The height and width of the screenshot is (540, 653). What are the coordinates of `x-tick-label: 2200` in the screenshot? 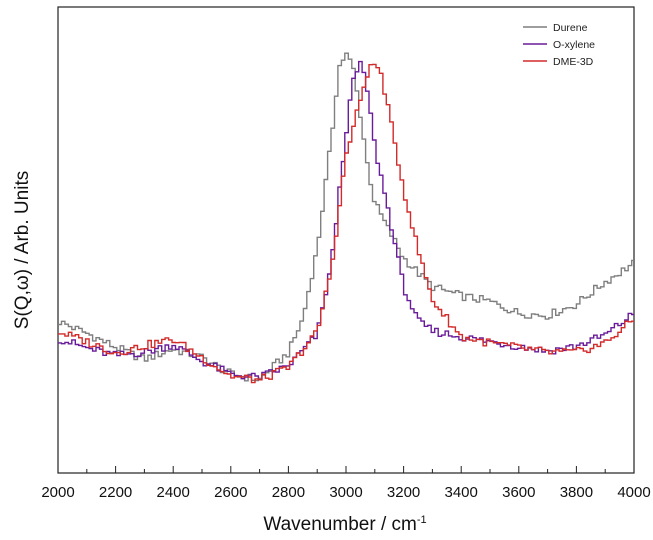 It's located at (115, 492).